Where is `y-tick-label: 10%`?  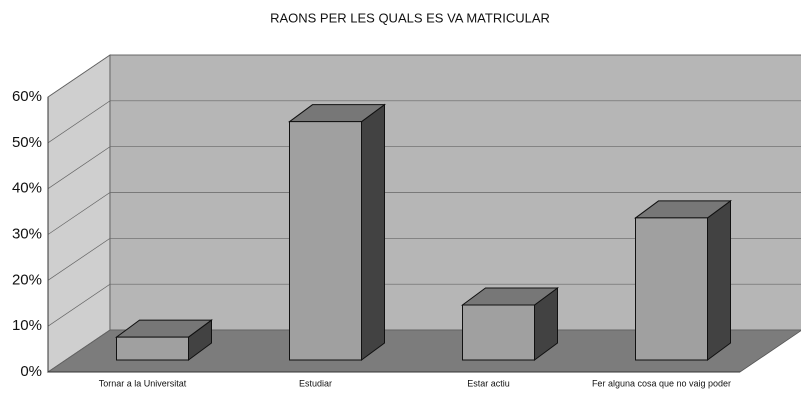 y-tick-label: 10% is located at coordinates (27, 325).